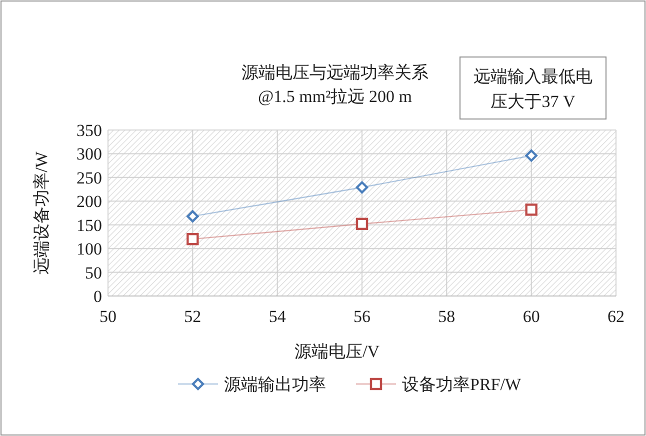  Describe the element at coordinates (89, 202) in the screenshot. I see `y-tick-label: 200` at that location.